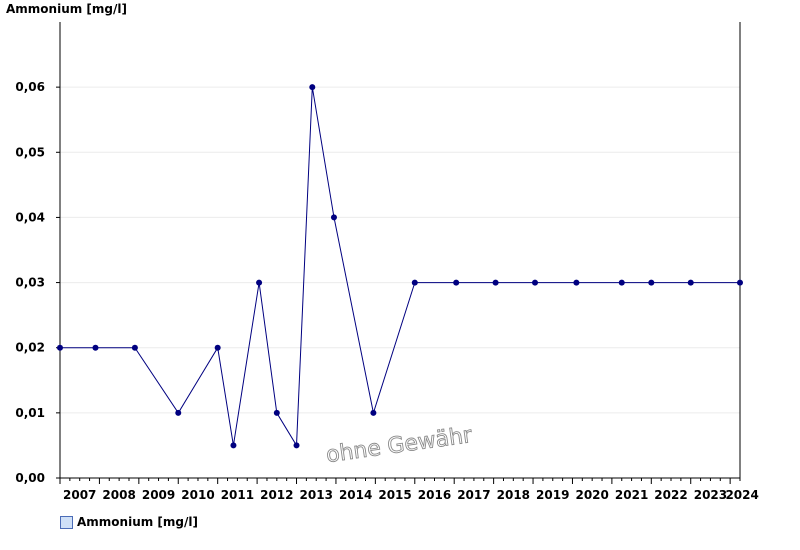 The height and width of the screenshot is (550, 800). Describe the element at coordinates (137, 522) in the screenshot. I see `legend-label: Ammonium [mg/l]` at that location.